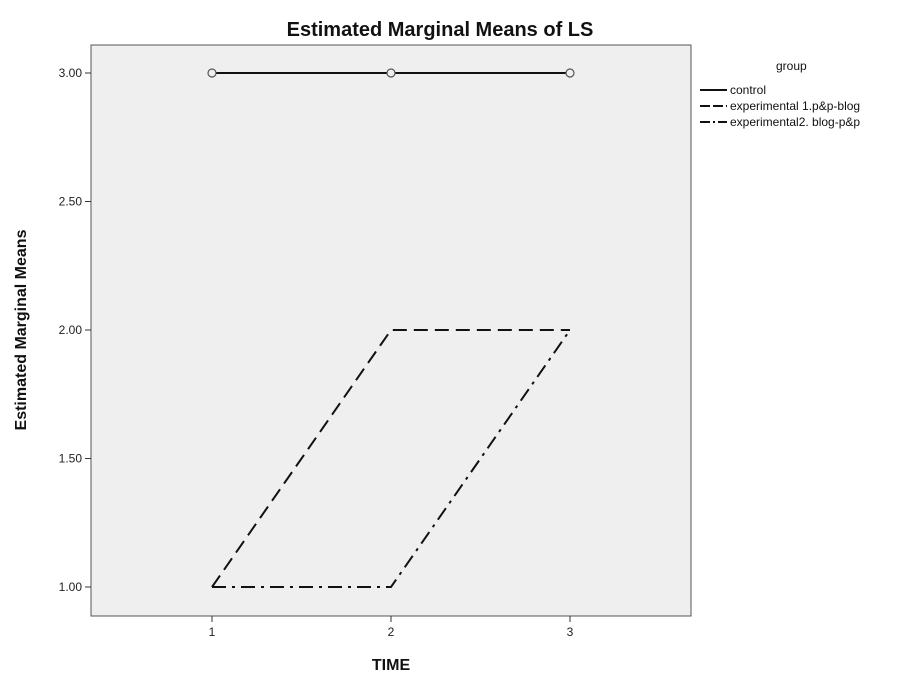 This screenshot has height=676, width=906. I want to click on x-tick-label: 1, so click(212, 632).